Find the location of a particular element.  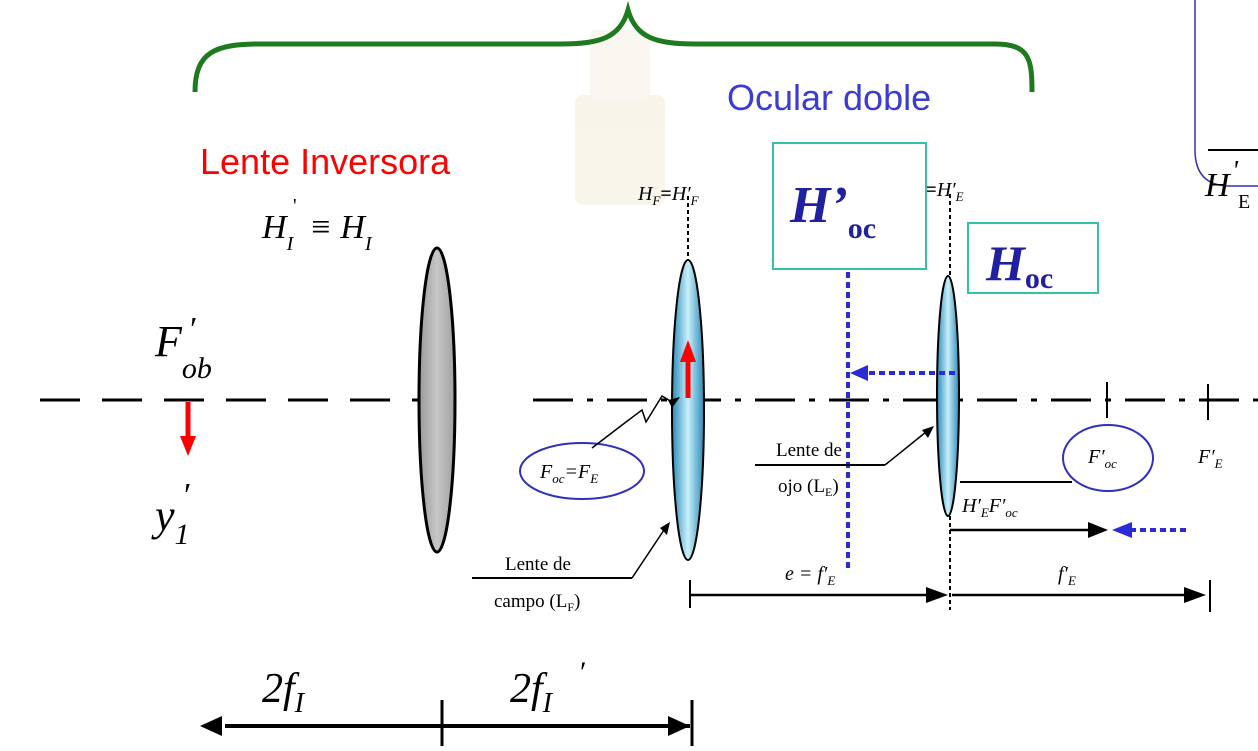

zigzag-pointer is located at coordinates (635, 421).